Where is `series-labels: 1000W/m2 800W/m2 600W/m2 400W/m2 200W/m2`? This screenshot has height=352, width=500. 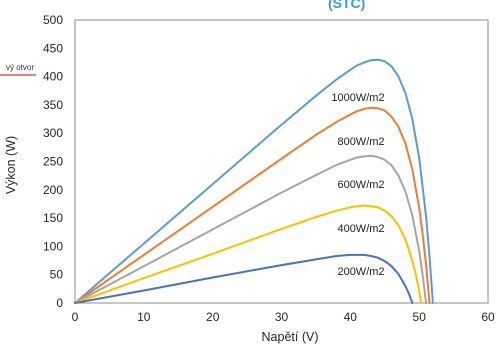
series-labels: 1000W/m2 800W/m2 600W/m2 400W/m2 200W/m2 is located at coordinates (357, 185).